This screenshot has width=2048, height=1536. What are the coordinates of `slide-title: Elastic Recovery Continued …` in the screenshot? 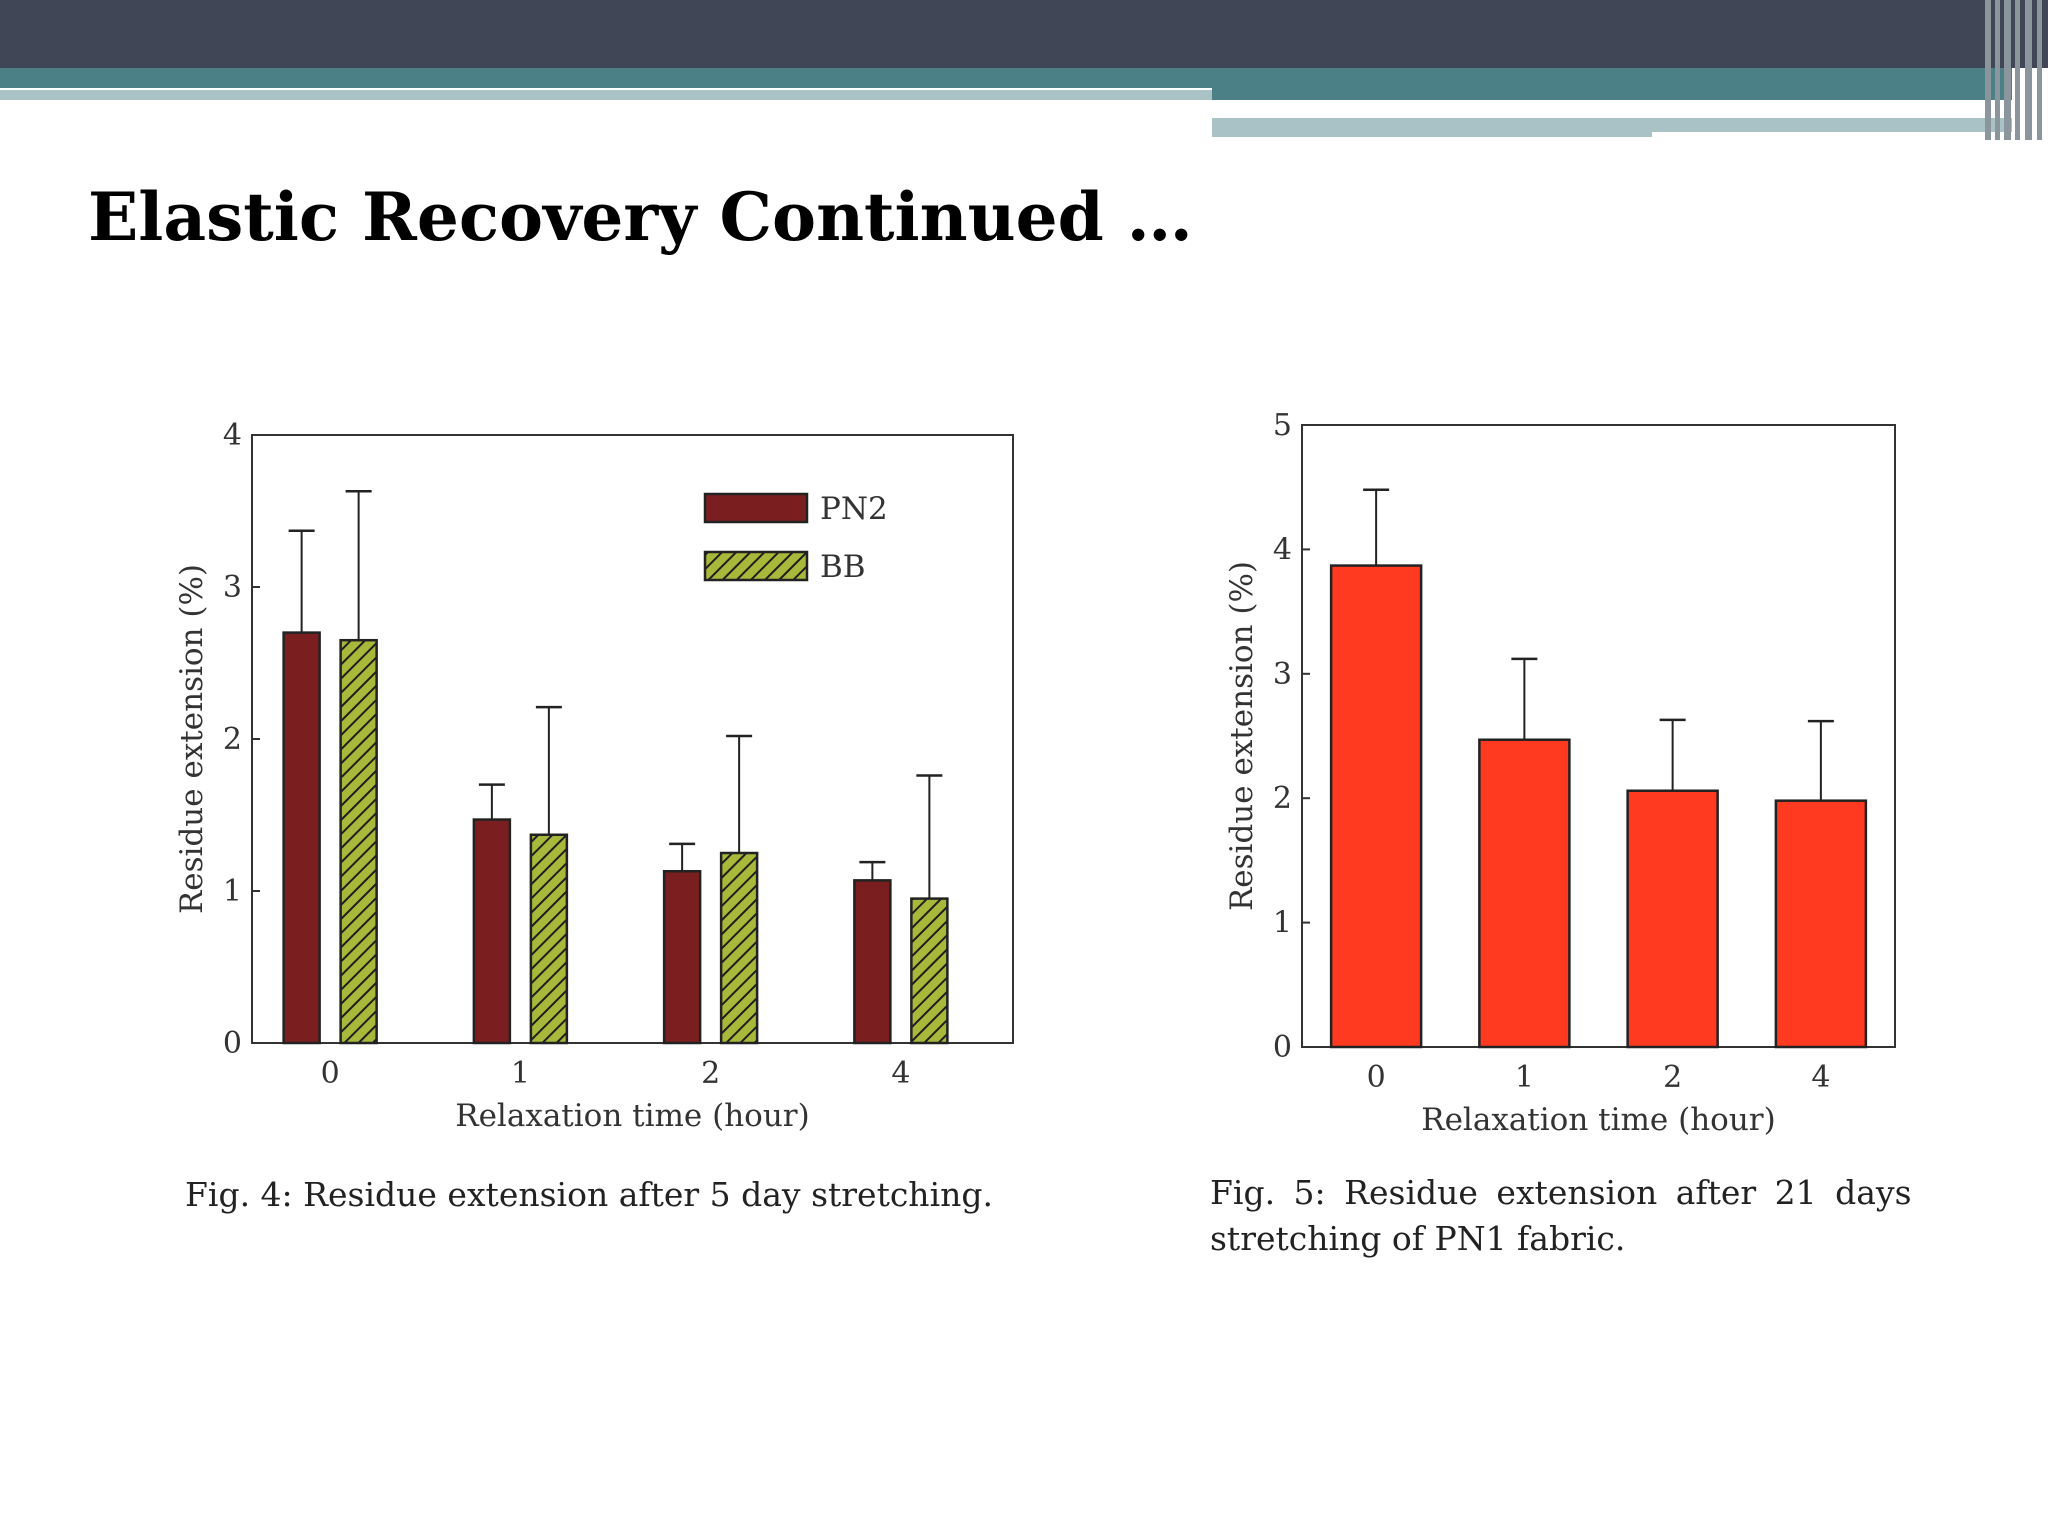 It's located at (640, 217).